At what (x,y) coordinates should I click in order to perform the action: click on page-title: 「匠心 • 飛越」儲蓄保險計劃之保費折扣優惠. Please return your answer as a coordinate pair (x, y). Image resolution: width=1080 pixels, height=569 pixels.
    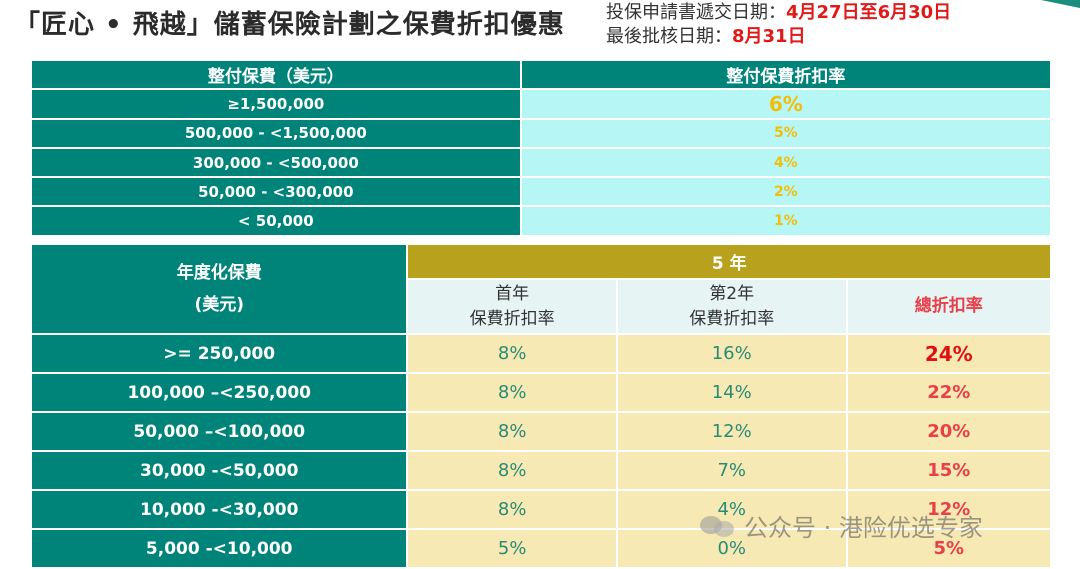
    Looking at the image, I should click on (289, 25).